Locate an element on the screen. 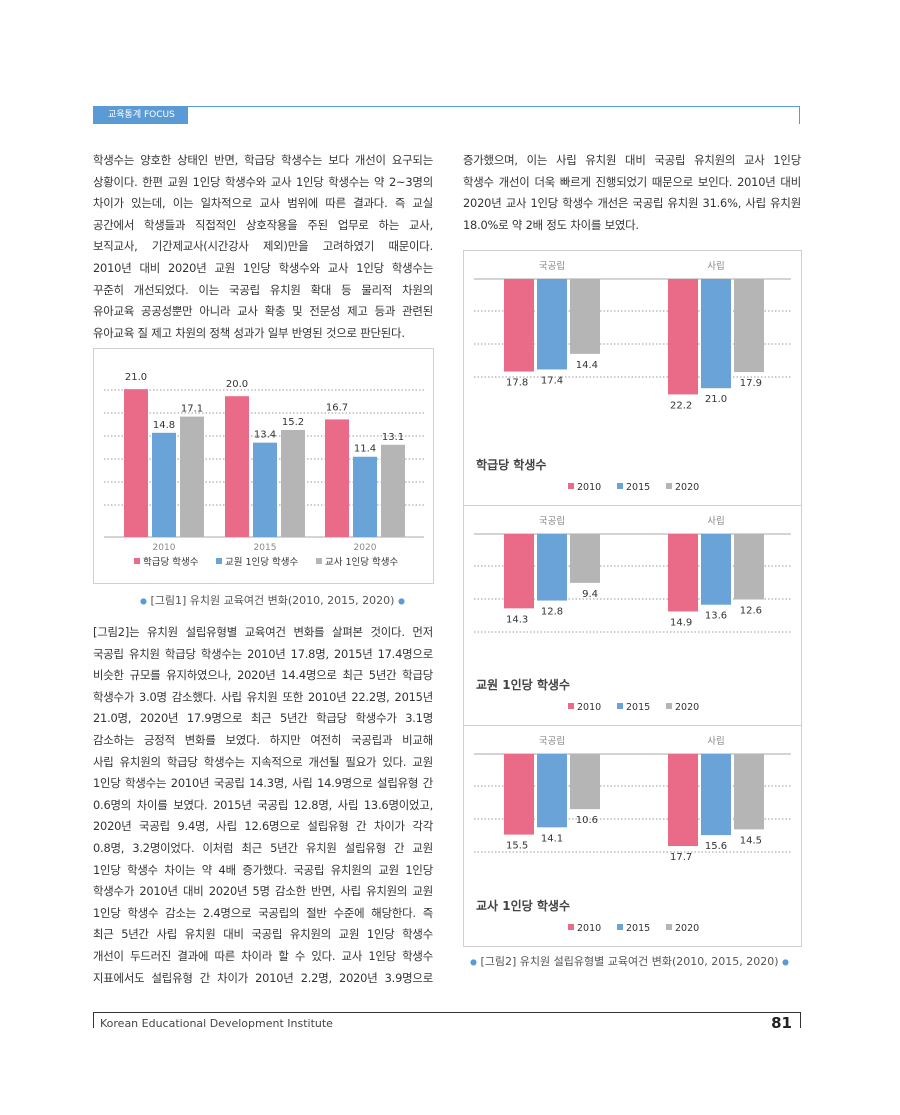  paragraph-line: 상황이다. 한편 교원 1인당 학생수와 교사 1인당 학생수는 약 2~3명의 is located at coordinates (263, 181).